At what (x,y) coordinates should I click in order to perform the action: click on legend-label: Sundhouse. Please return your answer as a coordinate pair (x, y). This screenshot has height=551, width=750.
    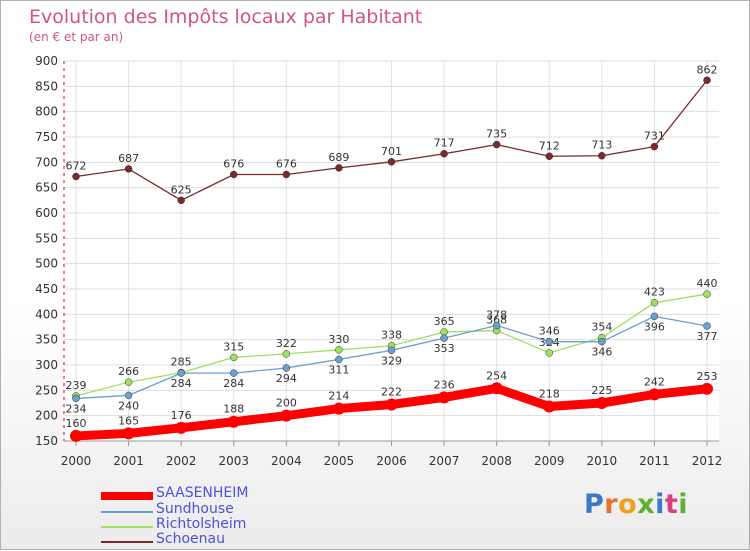
    Looking at the image, I should click on (195, 509).